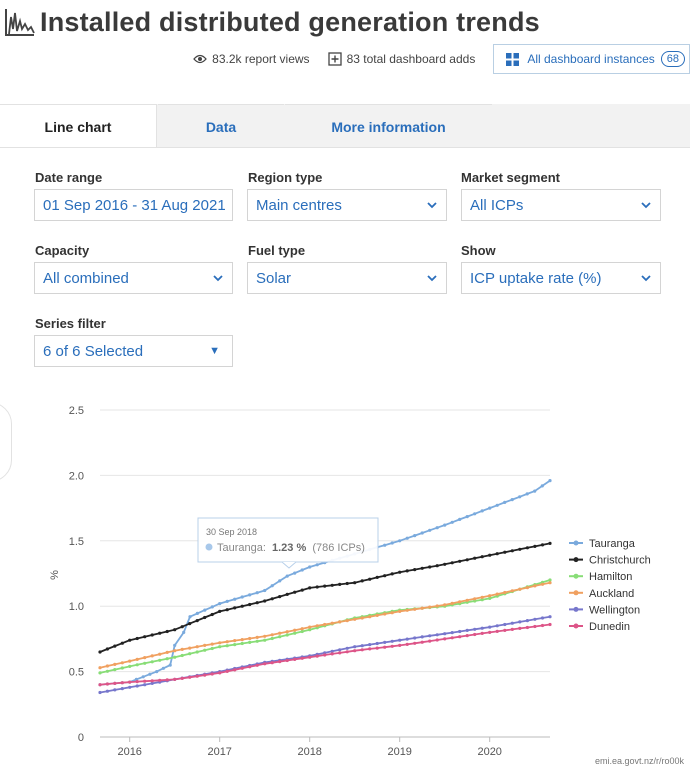 This screenshot has height=775, width=690. What do you see at coordinates (478, 250) in the screenshot?
I see `show-label: Show` at bounding box center [478, 250].